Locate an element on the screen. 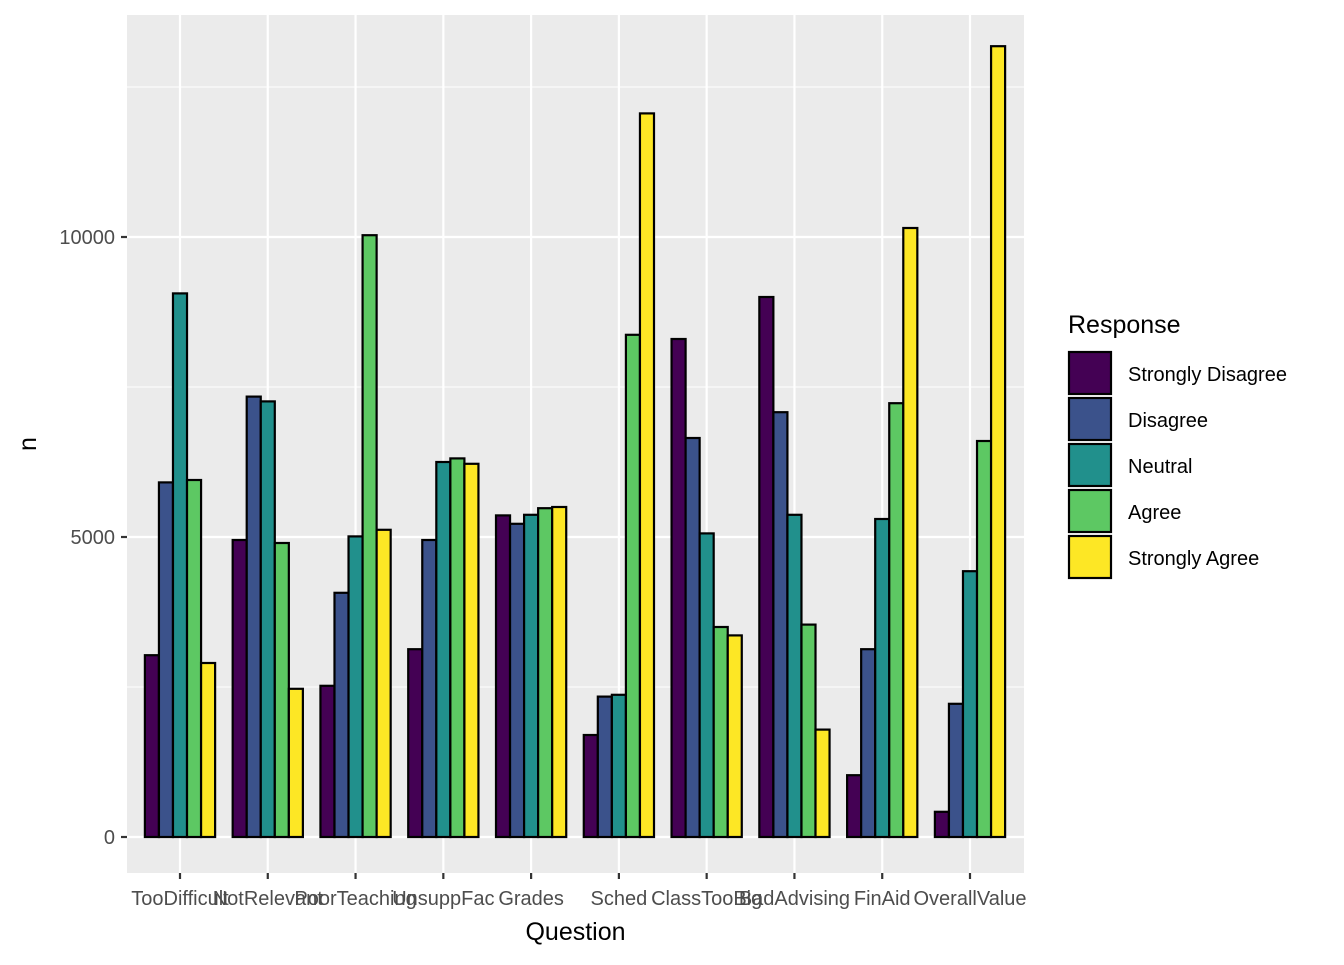  bar-UnsuppFac-neutral is located at coordinates (443, 649).